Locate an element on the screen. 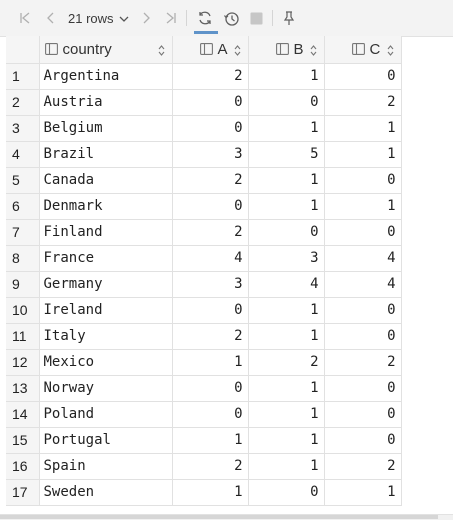 The height and width of the screenshot is (520, 453). cell-b: 3 is located at coordinates (286, 258).